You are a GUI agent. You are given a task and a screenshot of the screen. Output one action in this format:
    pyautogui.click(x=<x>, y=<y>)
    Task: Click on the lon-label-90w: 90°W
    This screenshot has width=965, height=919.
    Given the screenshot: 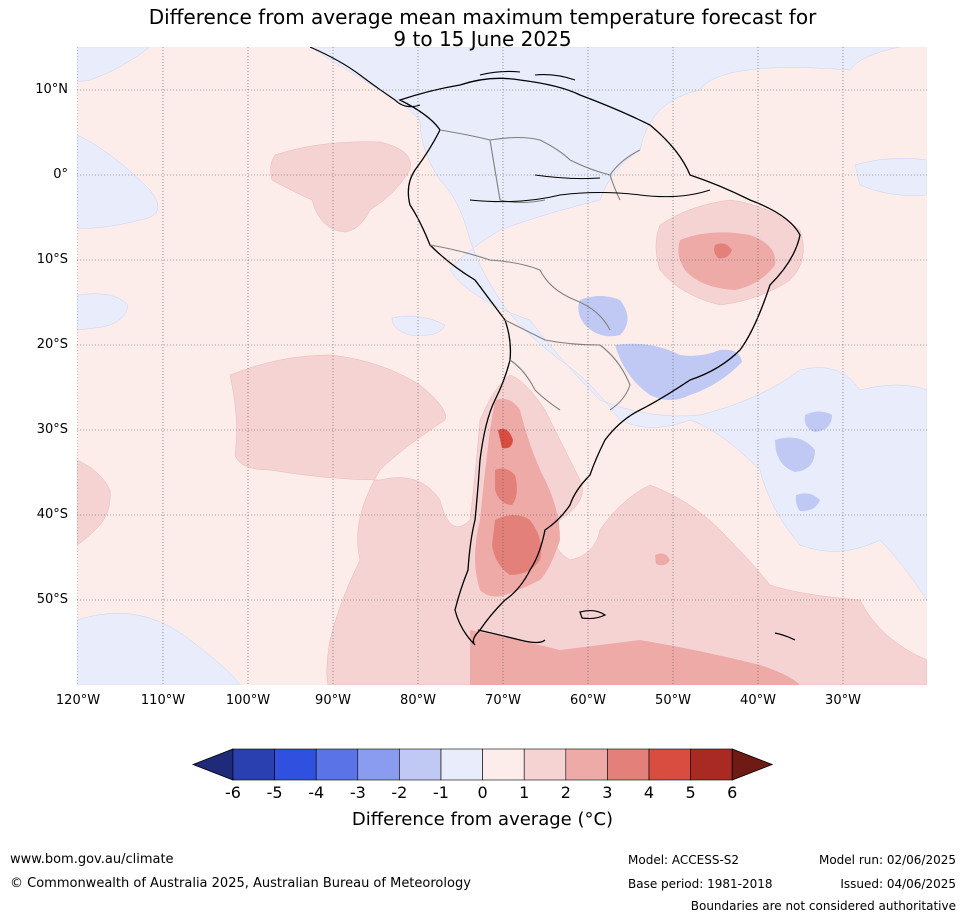 What is the action you would take?
    pyautogui.click(x=333, y=700)
    